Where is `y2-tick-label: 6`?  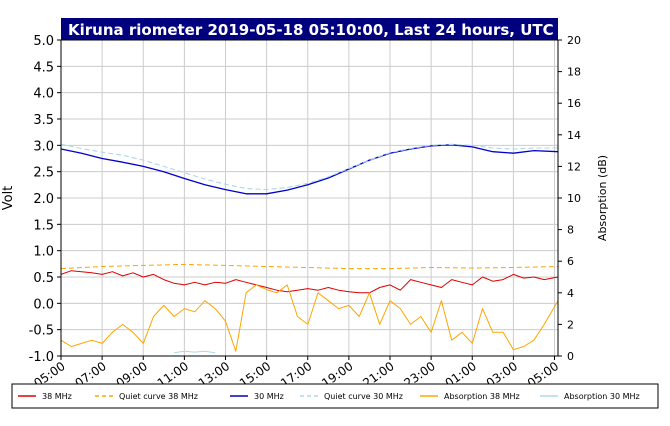
y2-tick-label: 6 is located at coordinates (570, 261).